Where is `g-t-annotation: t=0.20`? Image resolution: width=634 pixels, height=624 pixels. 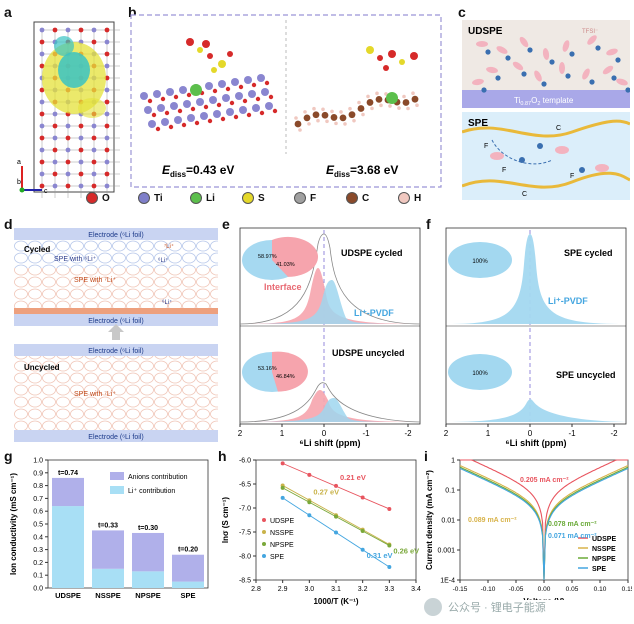 g-t-annotation: t=0.20 is located at coordinates (188, 550).